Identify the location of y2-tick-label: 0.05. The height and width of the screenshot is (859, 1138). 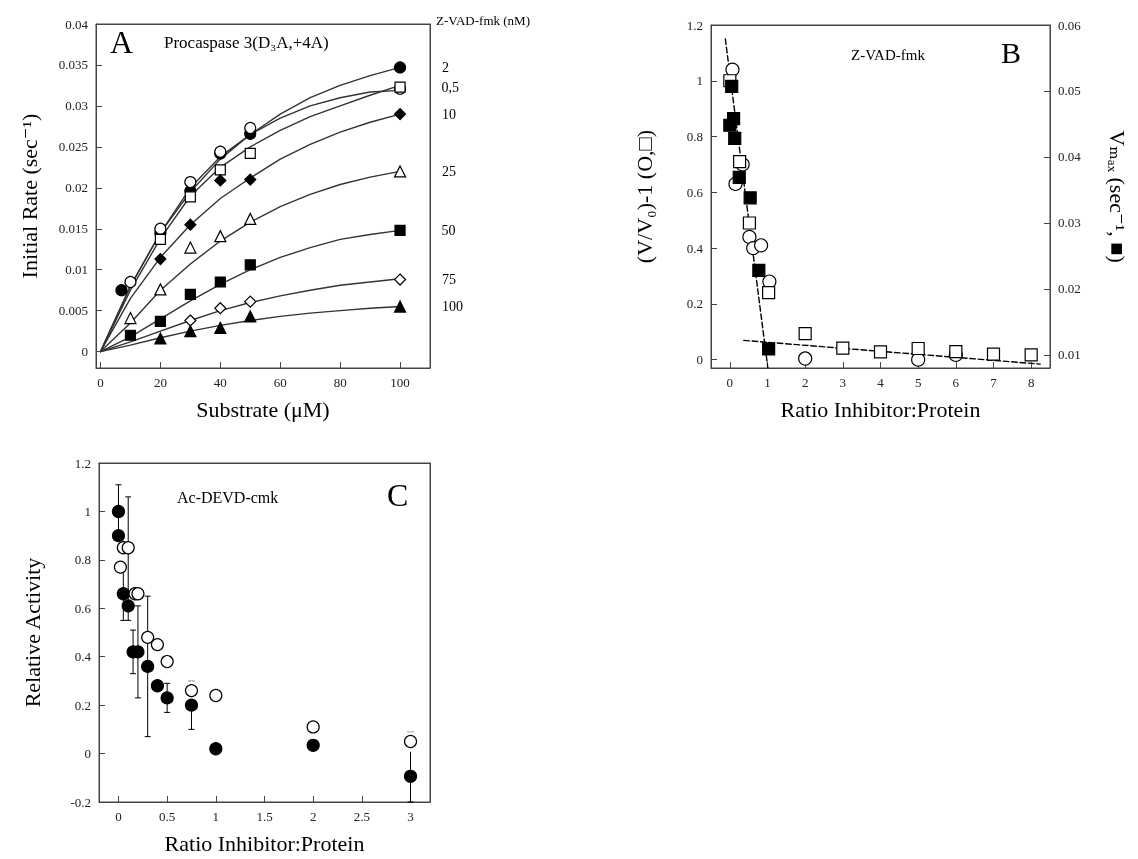
(1069, 91).